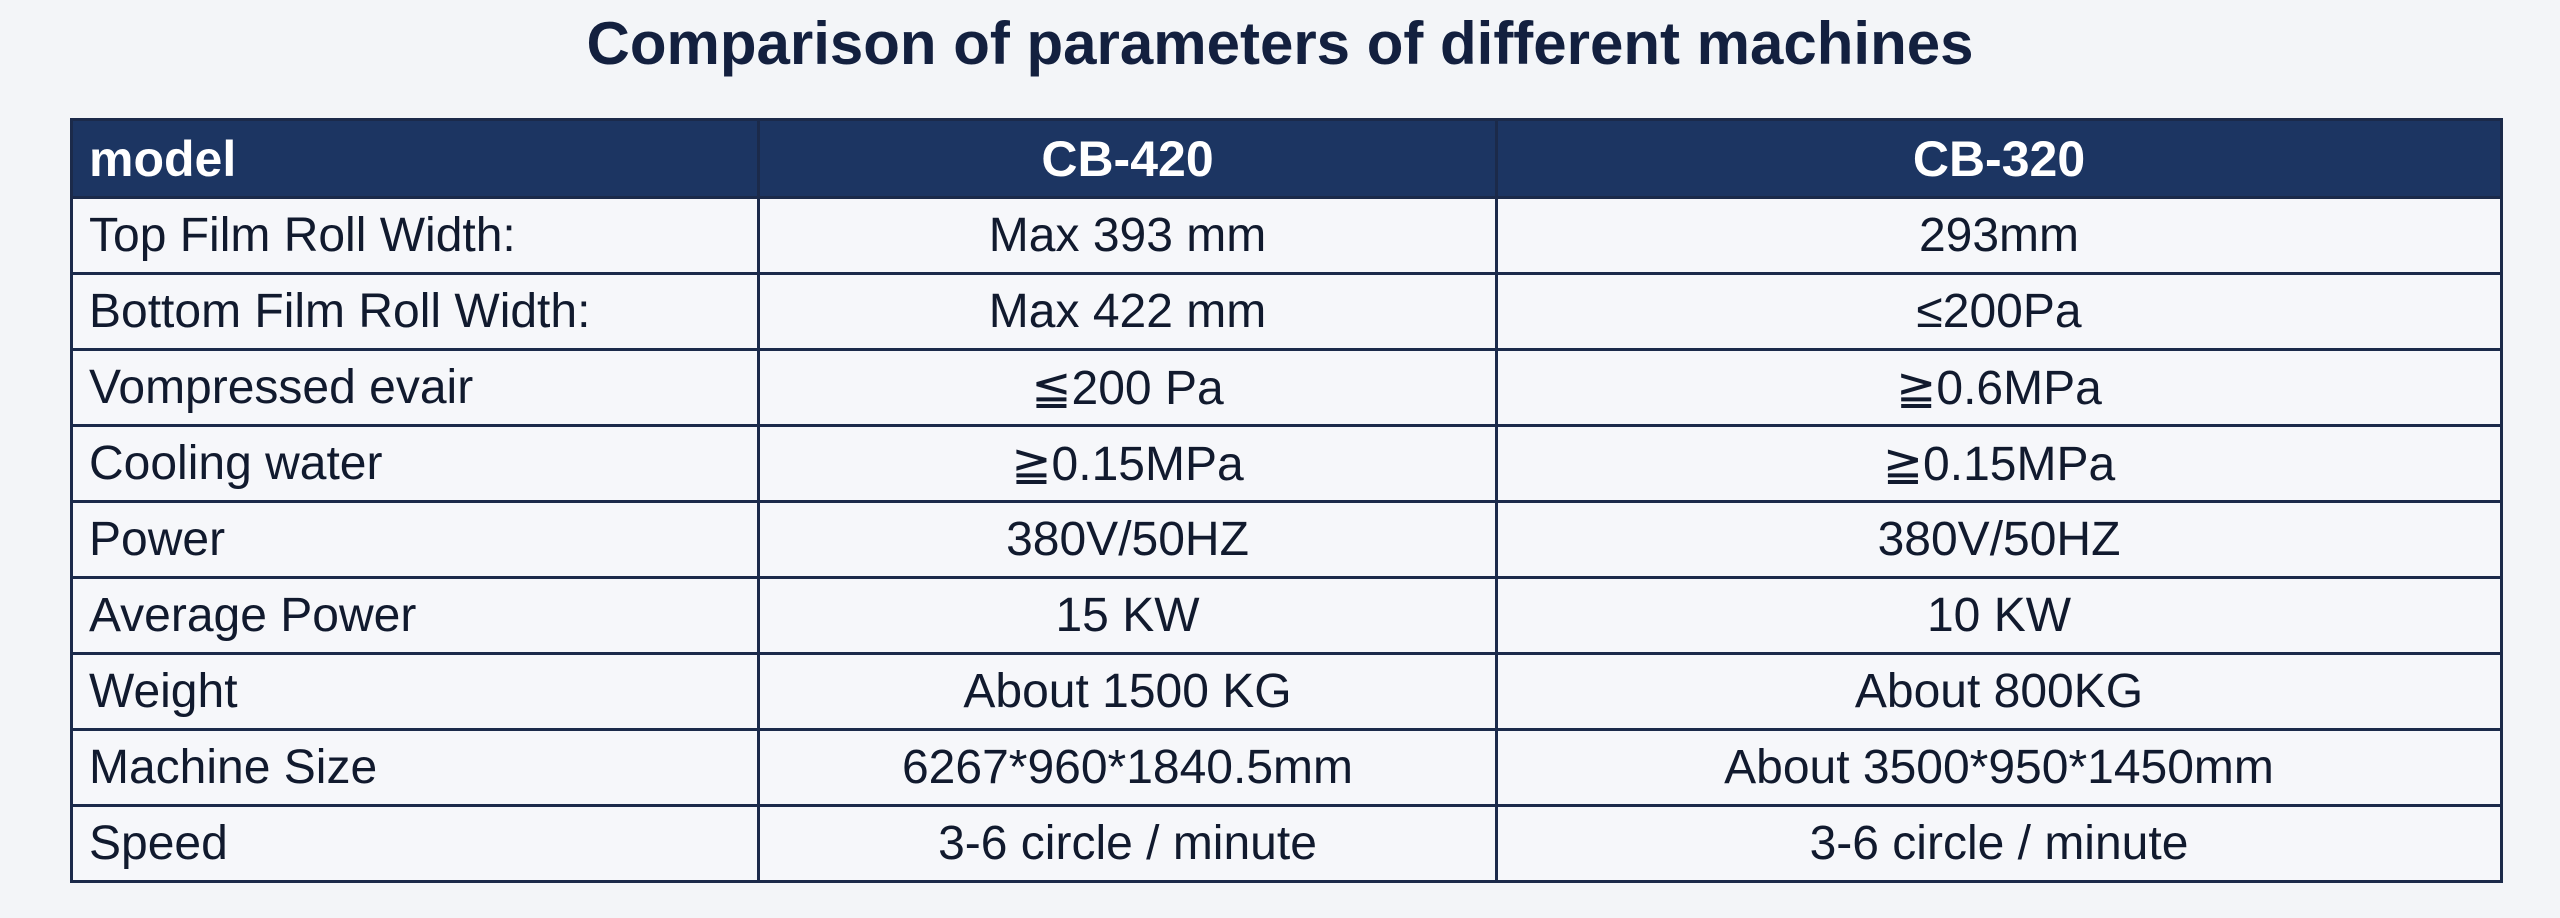 The image size is (2560, 918). Describe the element at coordinates (415, 539) in the screenshot. I see `row-label: Power` at that location.